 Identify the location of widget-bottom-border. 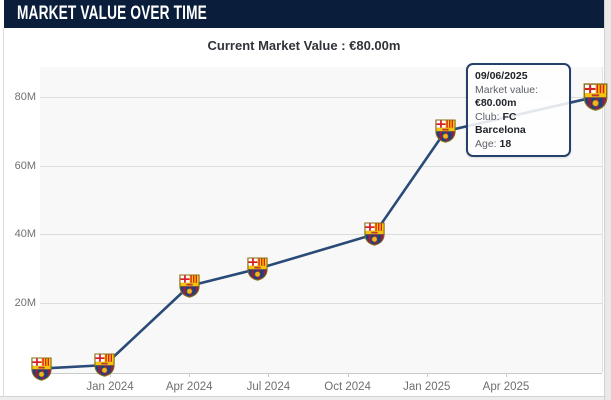
(302, 398).